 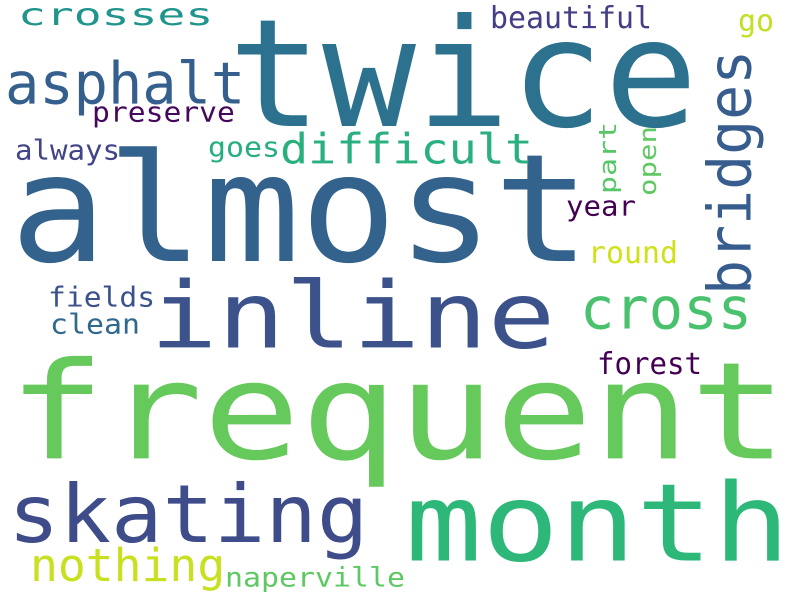 What do you see at coordinates (650, 364) in the screenshot?
I see `word-forest: forest` at bounding box center [650, 364].